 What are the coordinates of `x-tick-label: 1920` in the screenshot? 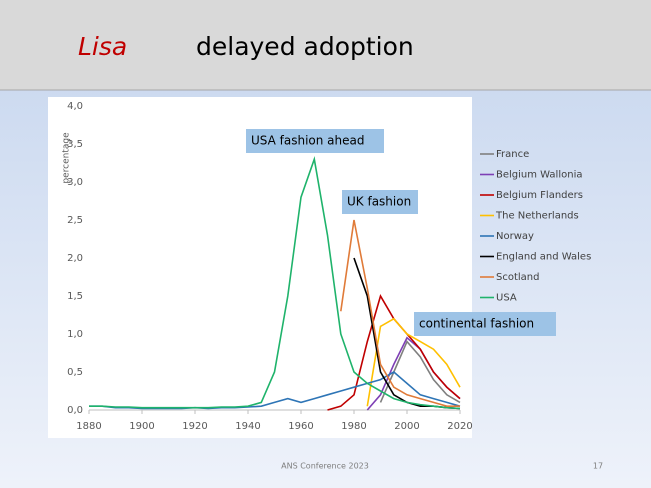 It's located at (194, 426).